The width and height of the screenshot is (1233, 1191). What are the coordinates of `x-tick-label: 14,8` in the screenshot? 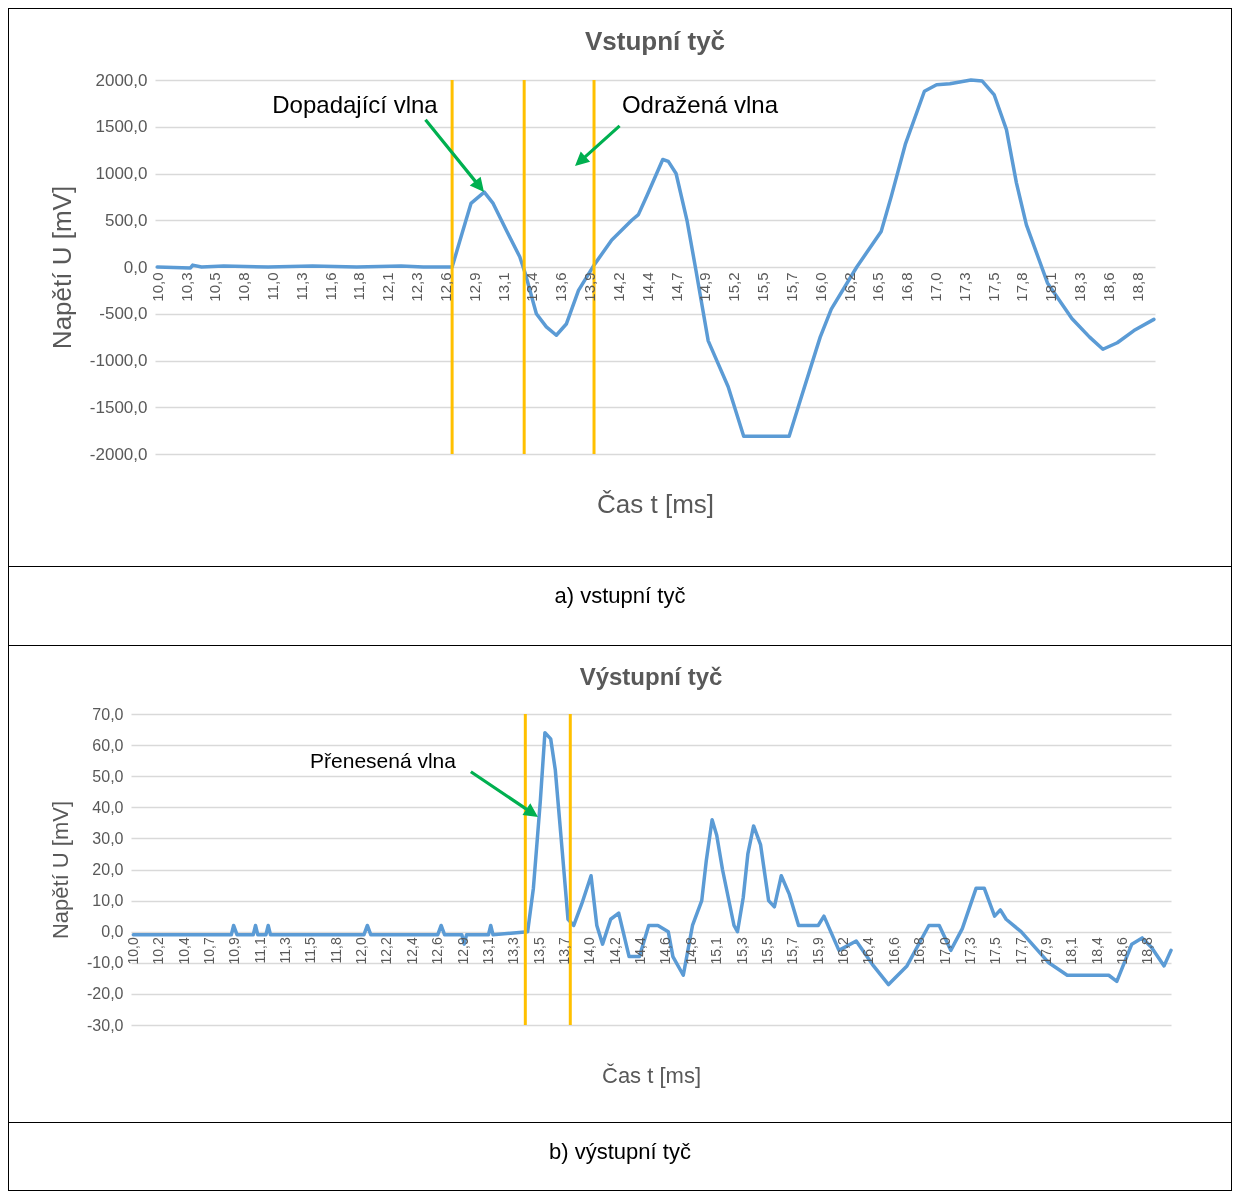 It's located at (690, 950).